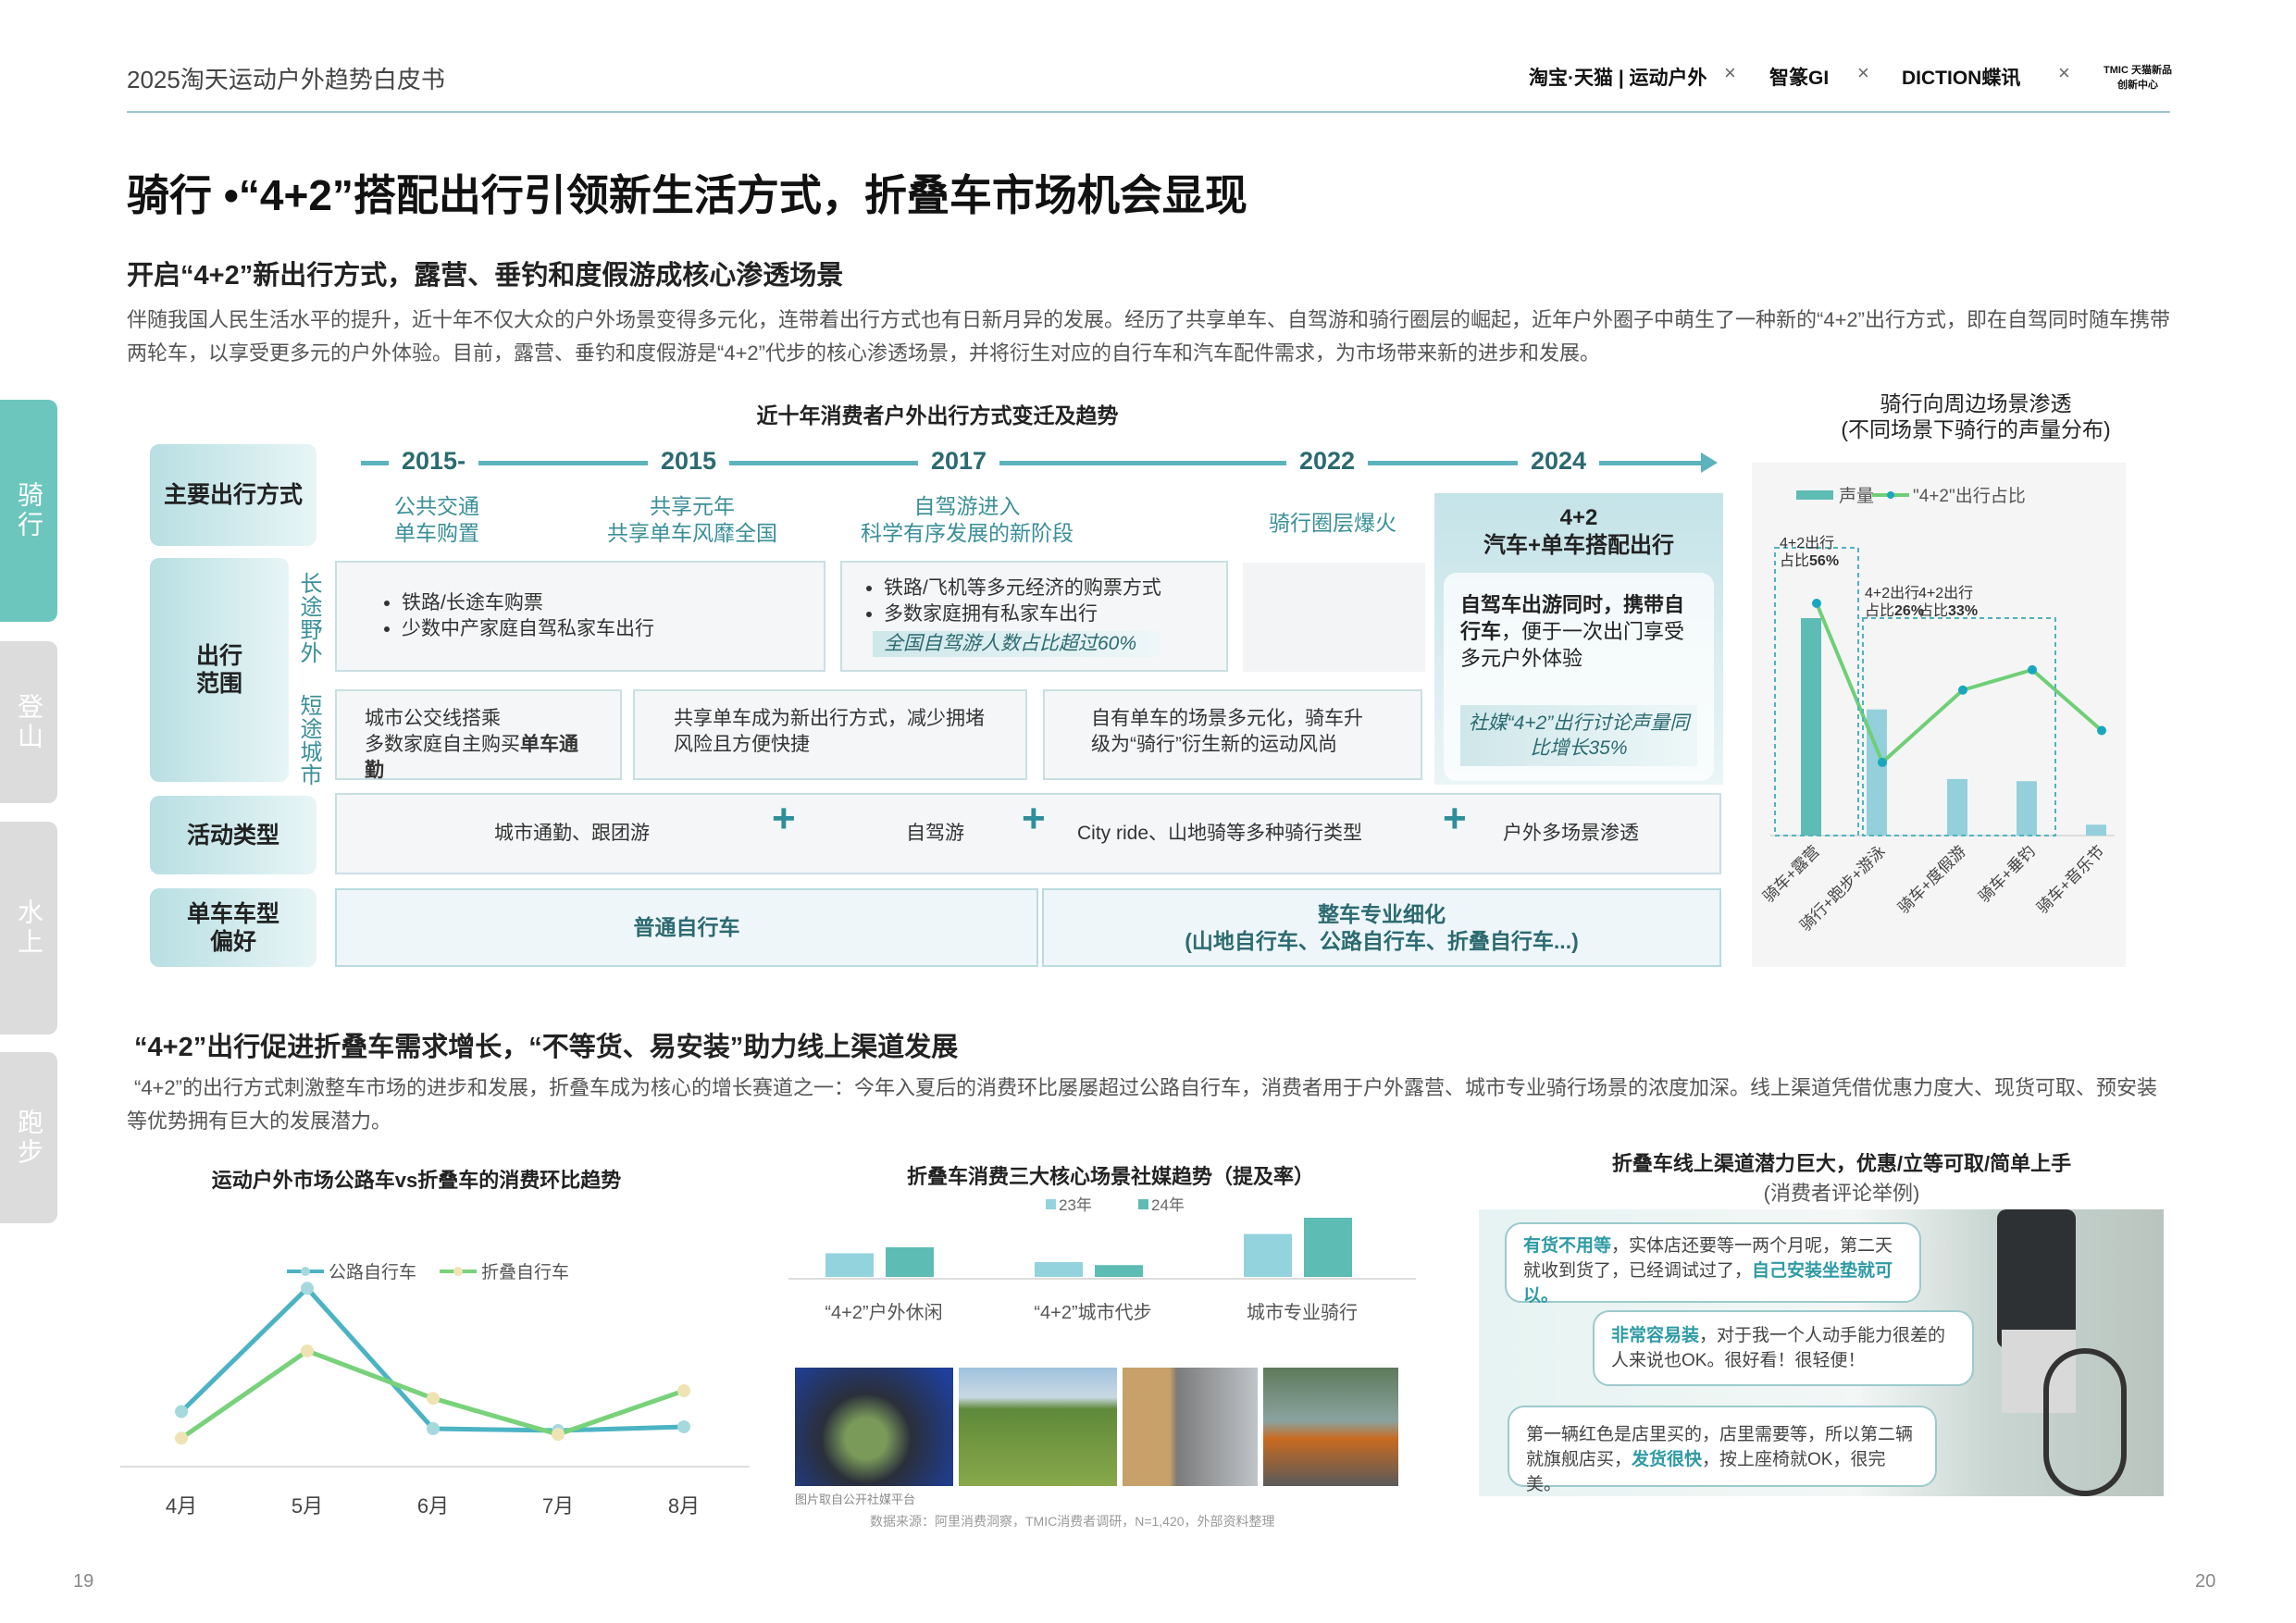 This screenshot has height=1623, width=2296. What do you see at coordinates (1032, 463) in the screenshot?
I see `timeline-axis` at bounding box center [1032, 463].